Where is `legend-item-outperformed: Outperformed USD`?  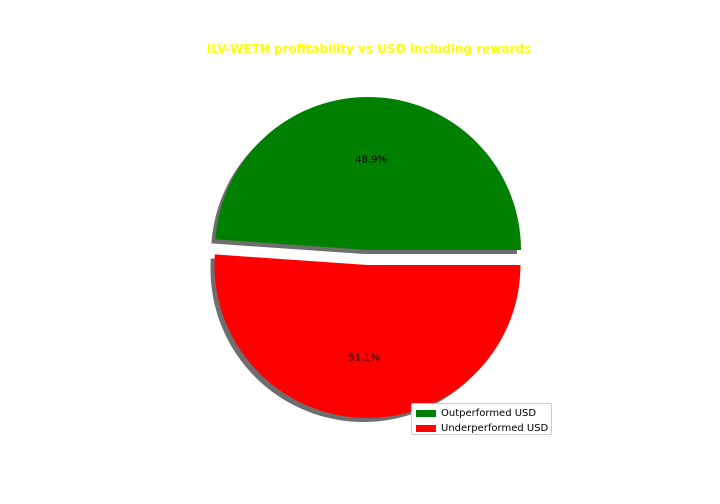
legend-item-outperformed: Outperformed USD is located at coordinates (483, 413).